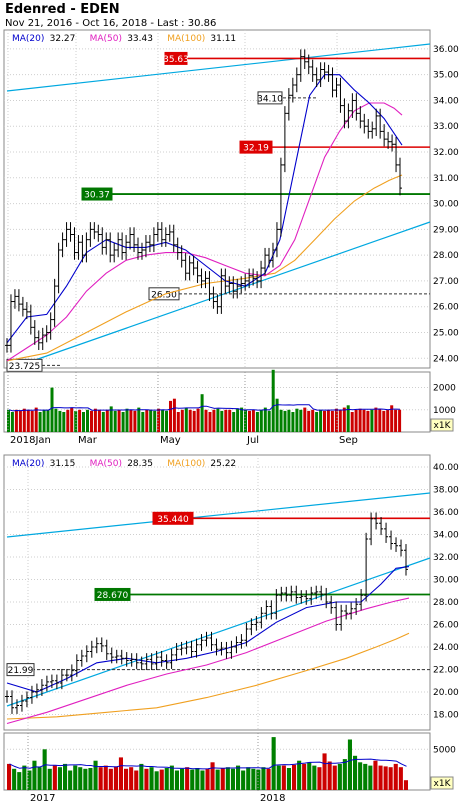  I want to click on x-tick-label: 2017, so click(42, 798).